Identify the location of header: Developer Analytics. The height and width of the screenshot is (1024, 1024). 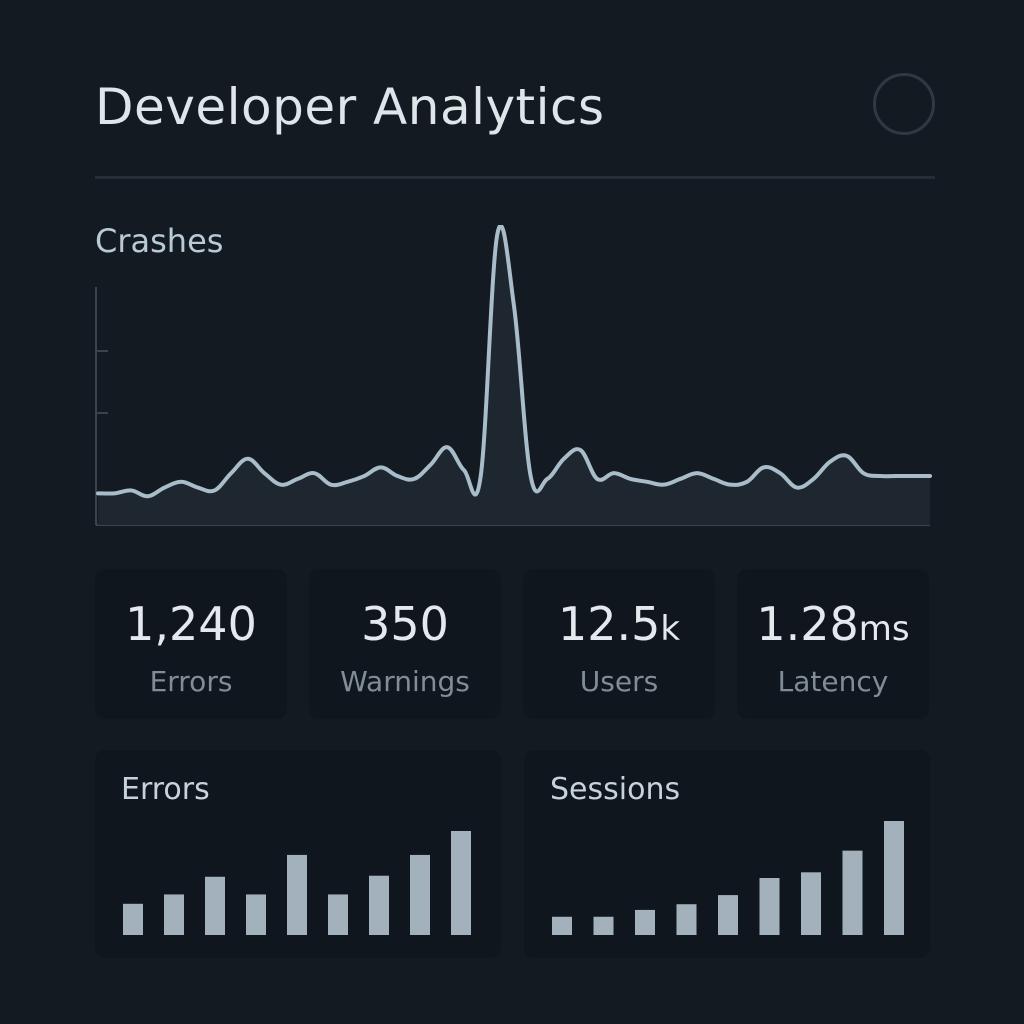
(515, 110).